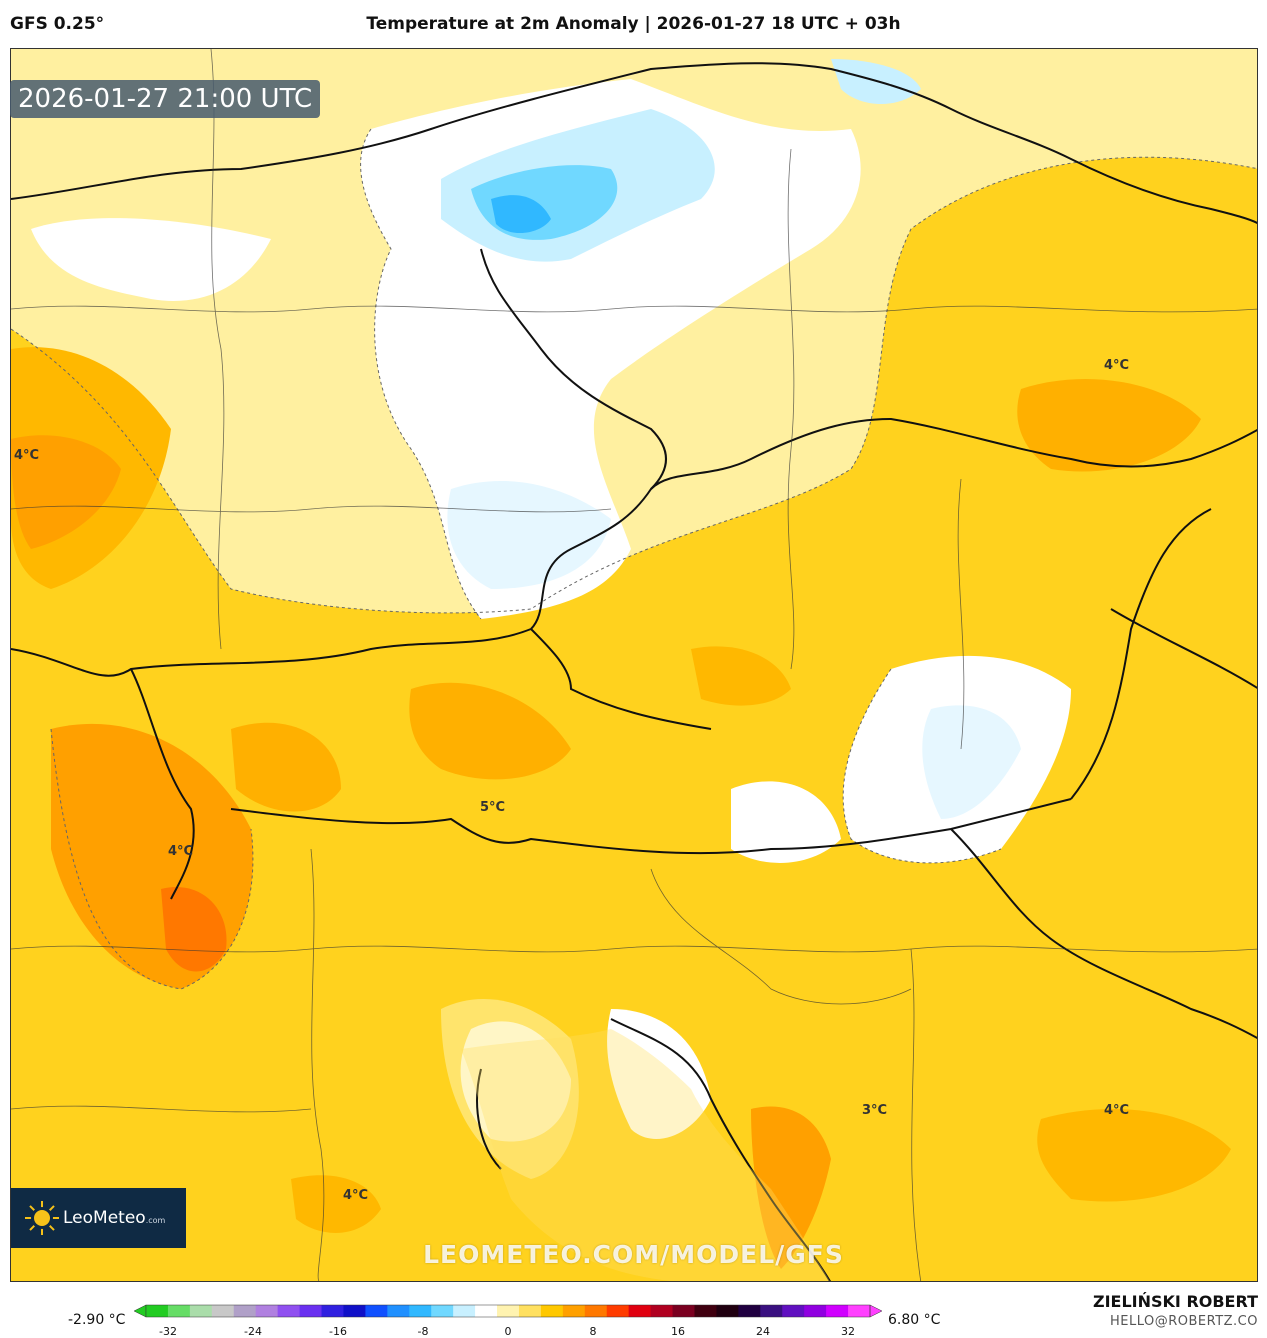 The image size is (1267, 1338). Describe the element at coordinates (875, 1311) in the screenshot. I see `colorbar-max-arrow` at that location.